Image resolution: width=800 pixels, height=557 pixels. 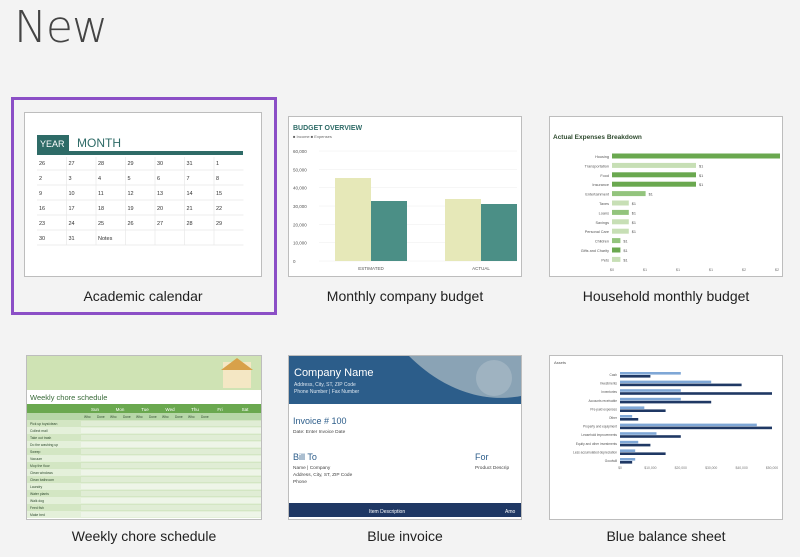 What do you see at coordinates (327, 392) in the screenshot?
I see `company-phone: Phone Number | Fax Number` at bounding box center [327, 392].